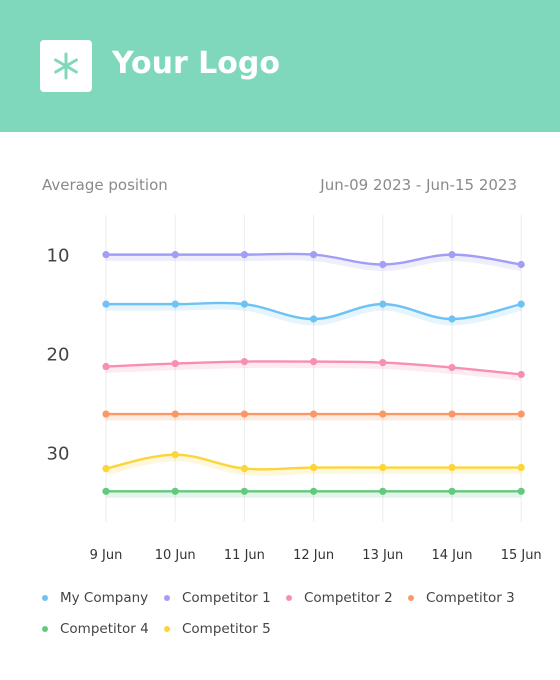 The image size is (560, 680). I want to click on y-tick-label: 10, so click(58, 256).